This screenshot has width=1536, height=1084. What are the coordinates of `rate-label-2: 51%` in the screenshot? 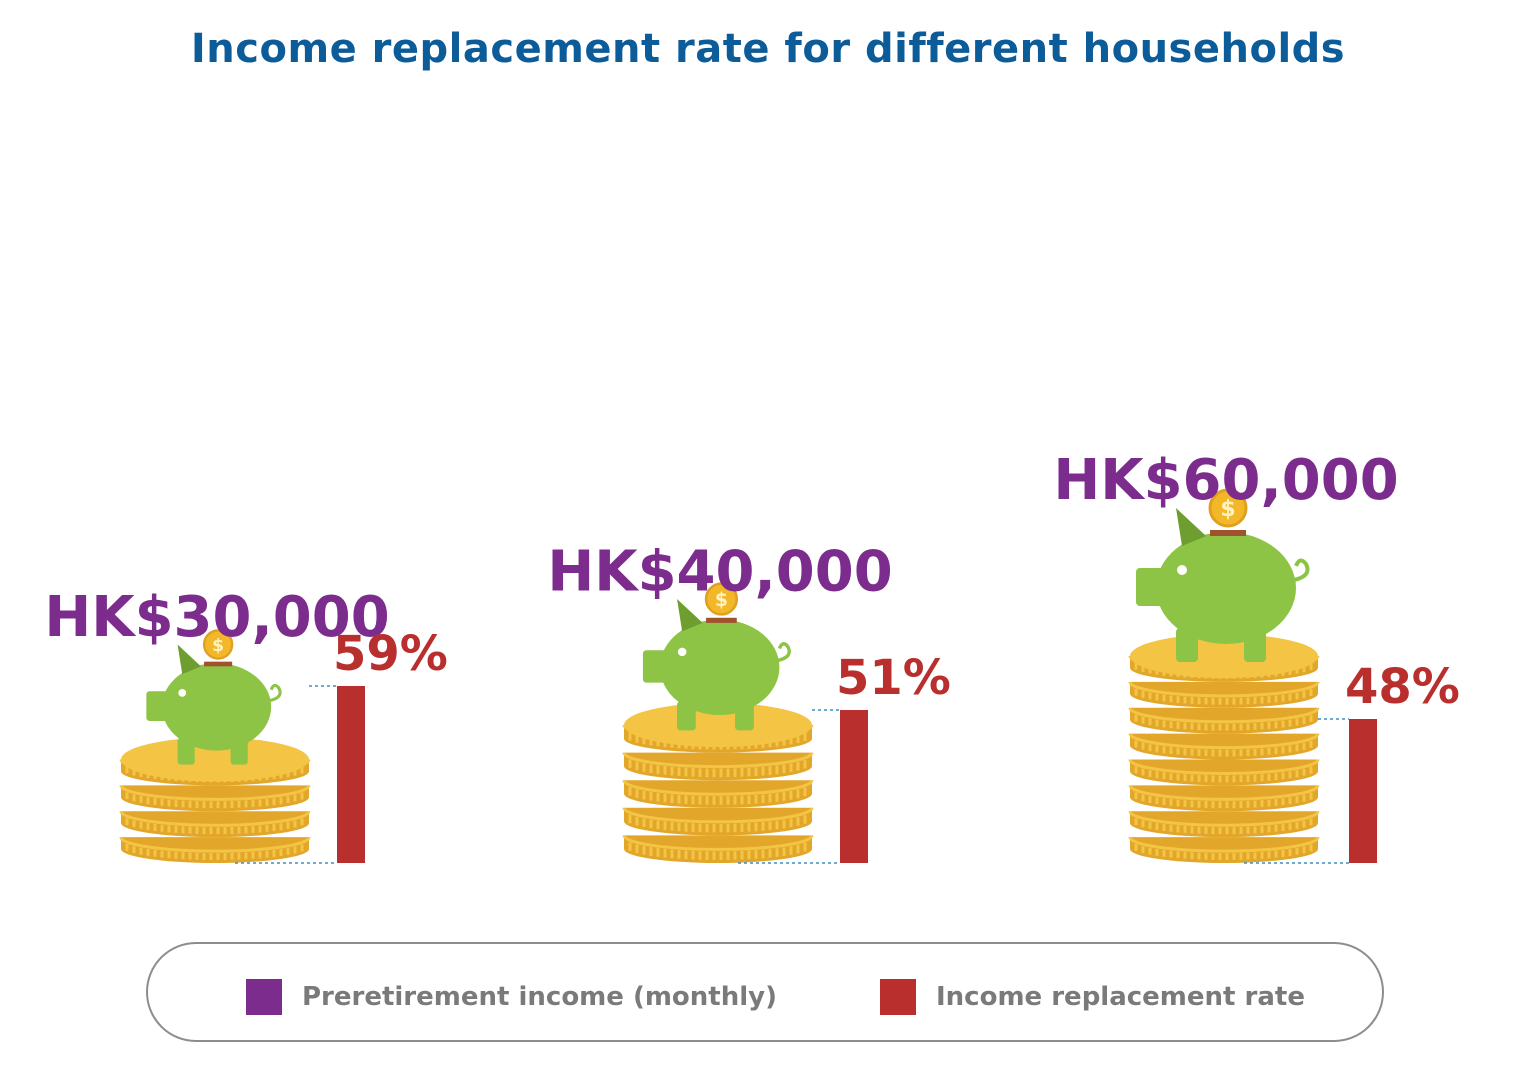 It's located at (893, 678).